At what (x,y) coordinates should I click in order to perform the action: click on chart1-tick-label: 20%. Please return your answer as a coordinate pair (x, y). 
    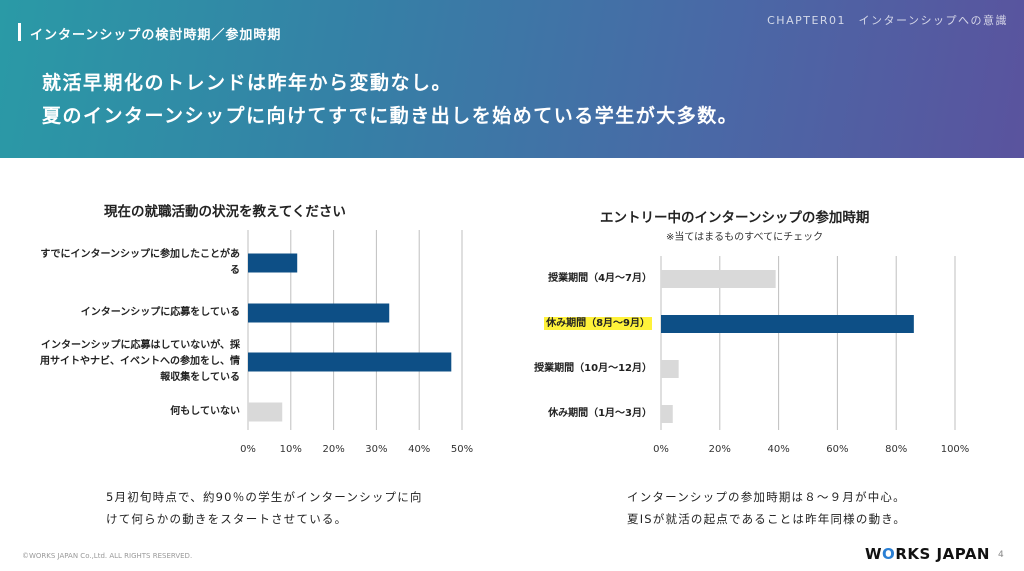
    Looking at the image, I should click on (333, 449).